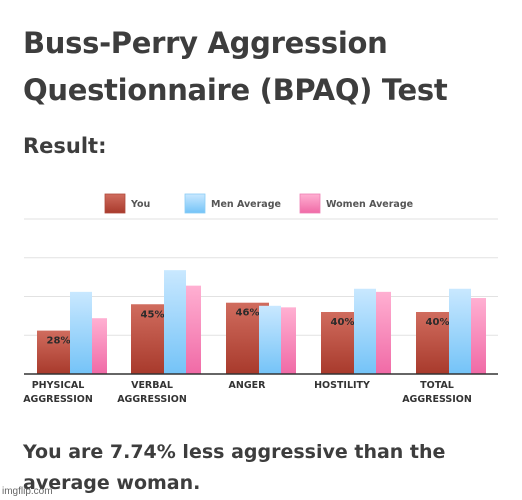 Image resolution: width=522 pixels, height=500 pixels. I want to click on result-heading: Result:, so click(65, 146).